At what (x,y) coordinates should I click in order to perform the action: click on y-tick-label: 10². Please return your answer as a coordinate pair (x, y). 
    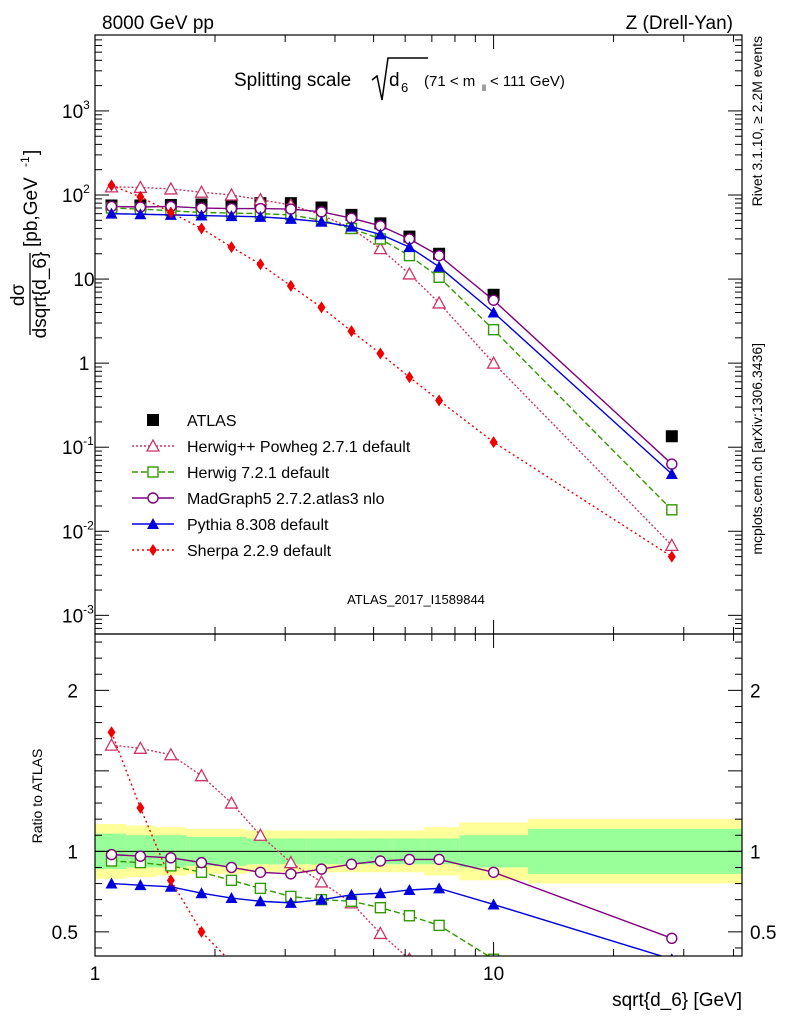
    Looking at the image, I should click on (76, 194).